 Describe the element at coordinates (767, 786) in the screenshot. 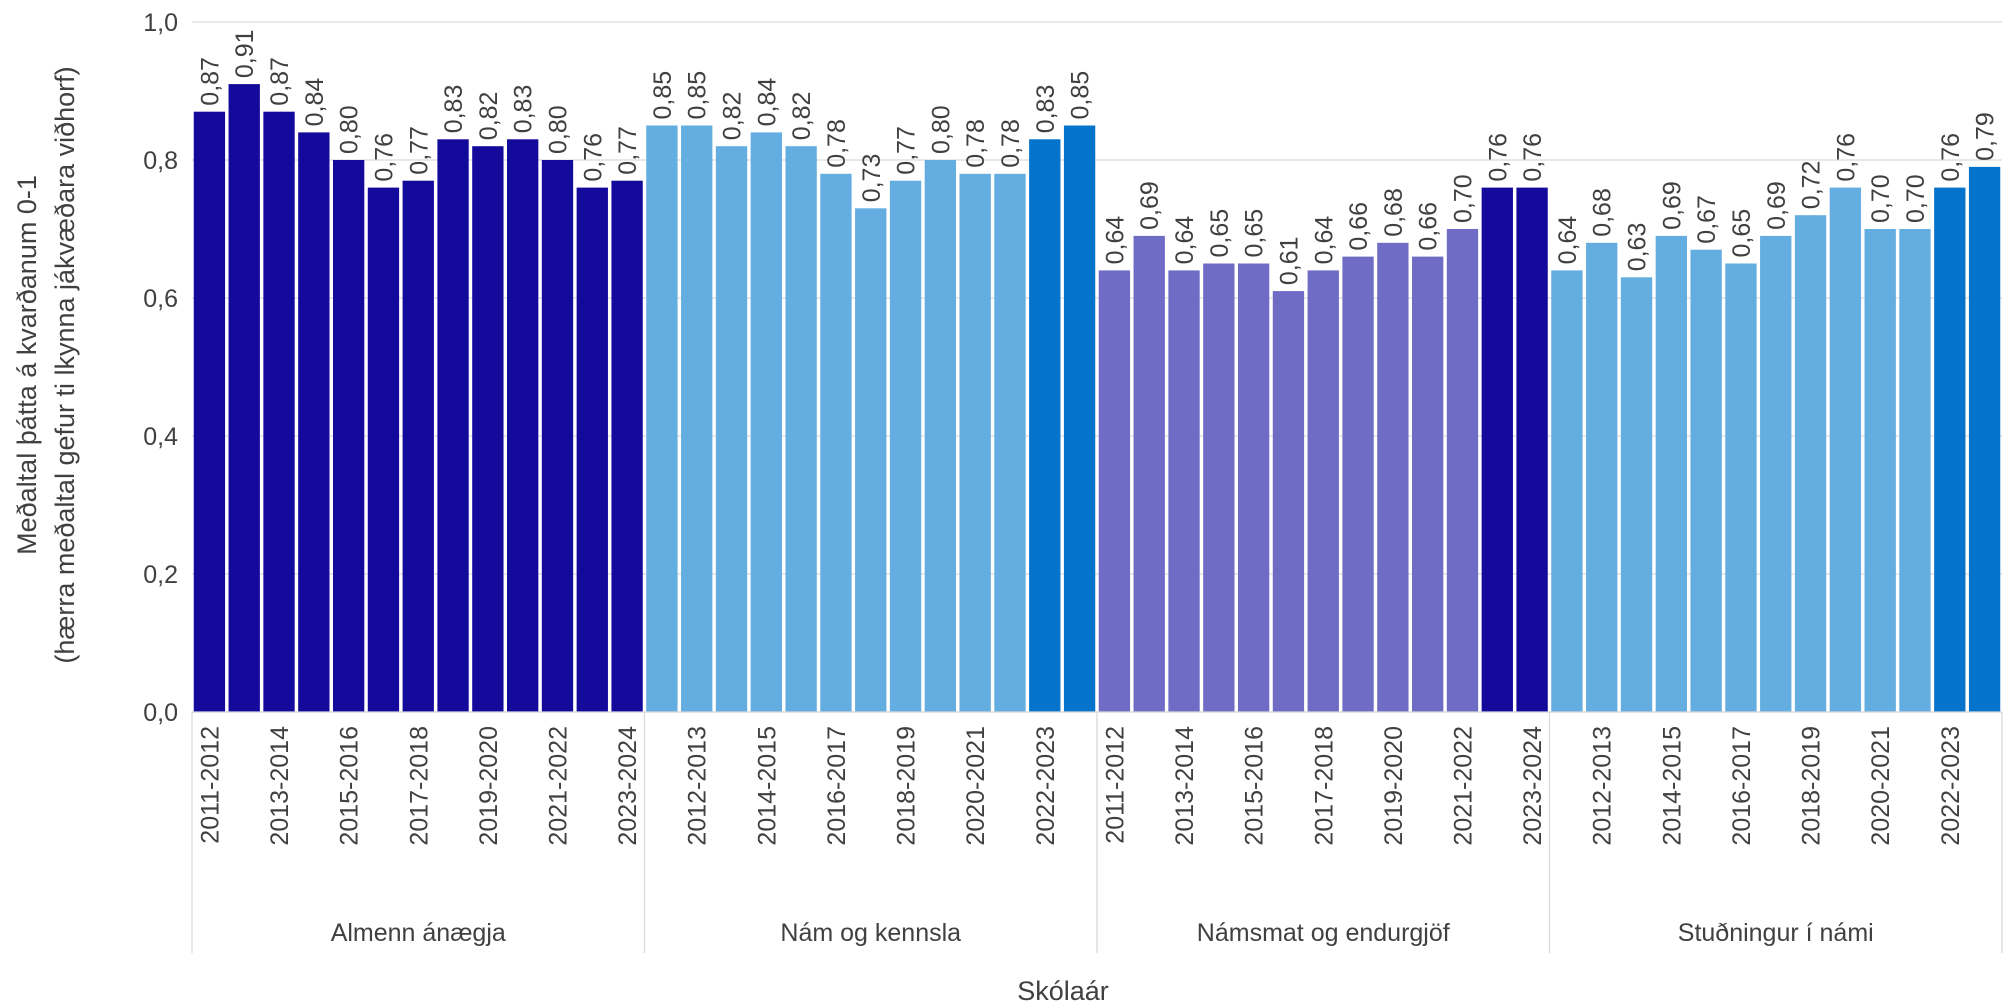

I see `x-tick-label: 2014-2015` at that location.